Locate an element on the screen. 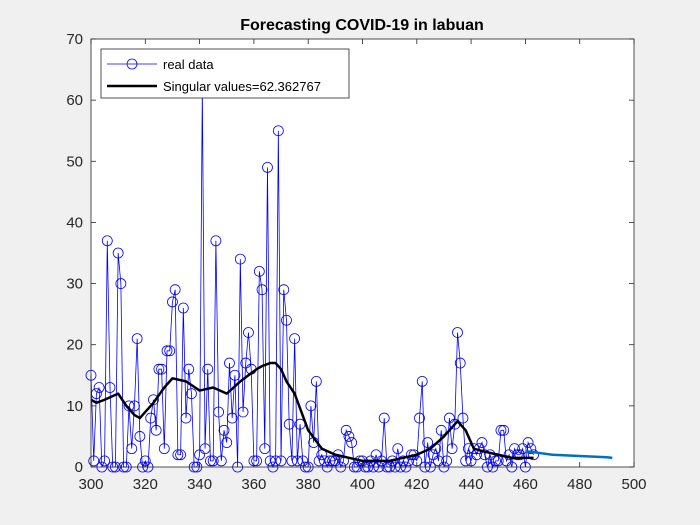  x-tick-label: 320 is located at coordinates (145, 484).